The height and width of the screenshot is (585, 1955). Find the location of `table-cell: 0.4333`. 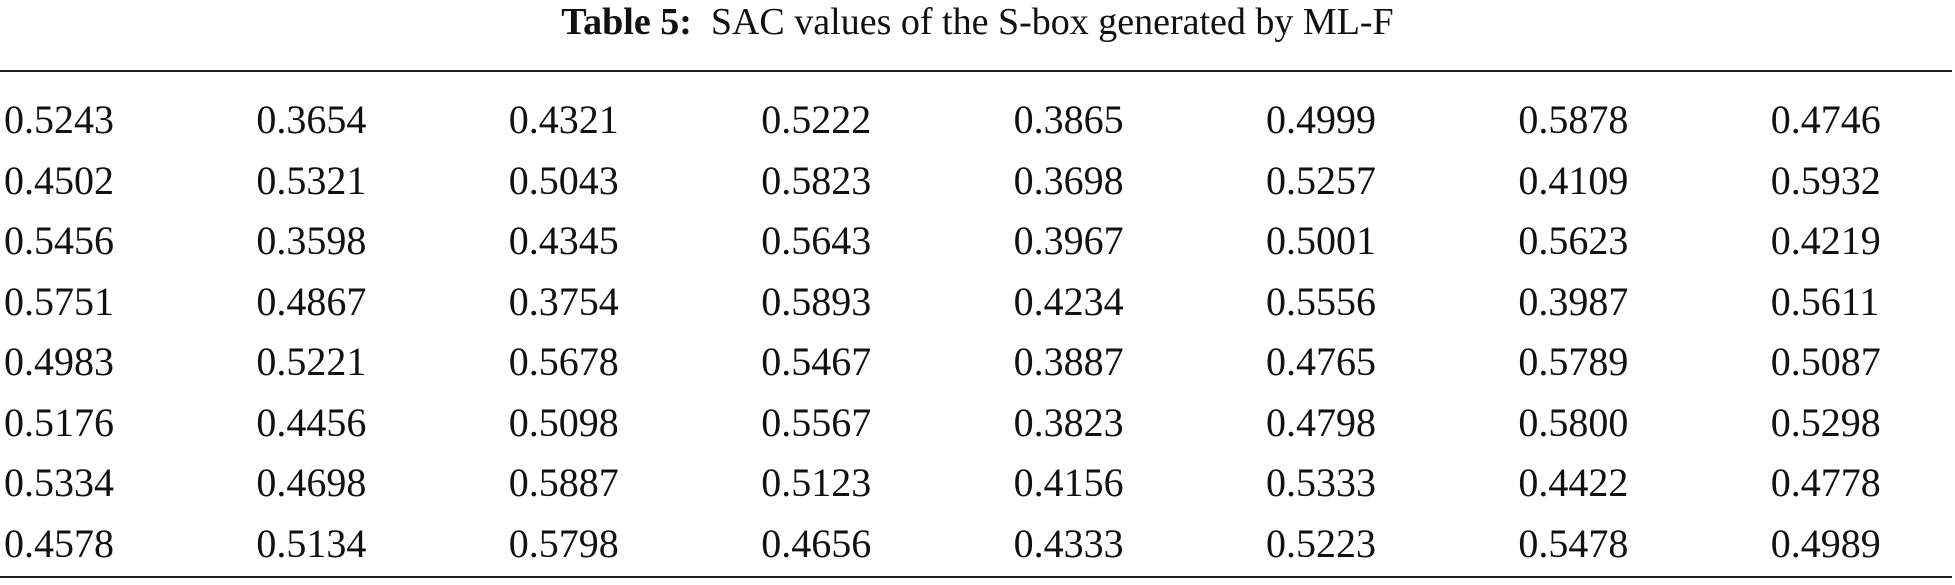

table-cell: 0.4333 is located at coordinates (1068, 543).